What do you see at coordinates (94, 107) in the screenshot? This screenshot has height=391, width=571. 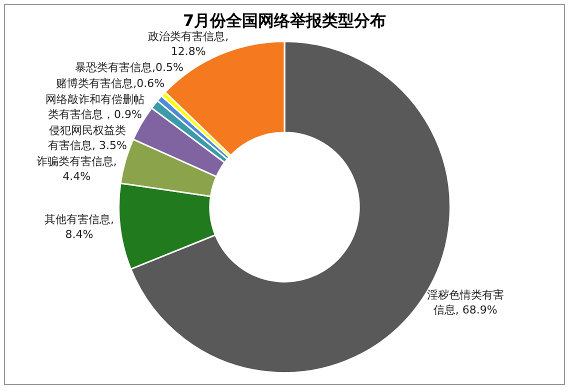 I see `slice-label: 网络敲诈和有偿删帖类有害信息，0.9%` at bounding box center [94, 107].